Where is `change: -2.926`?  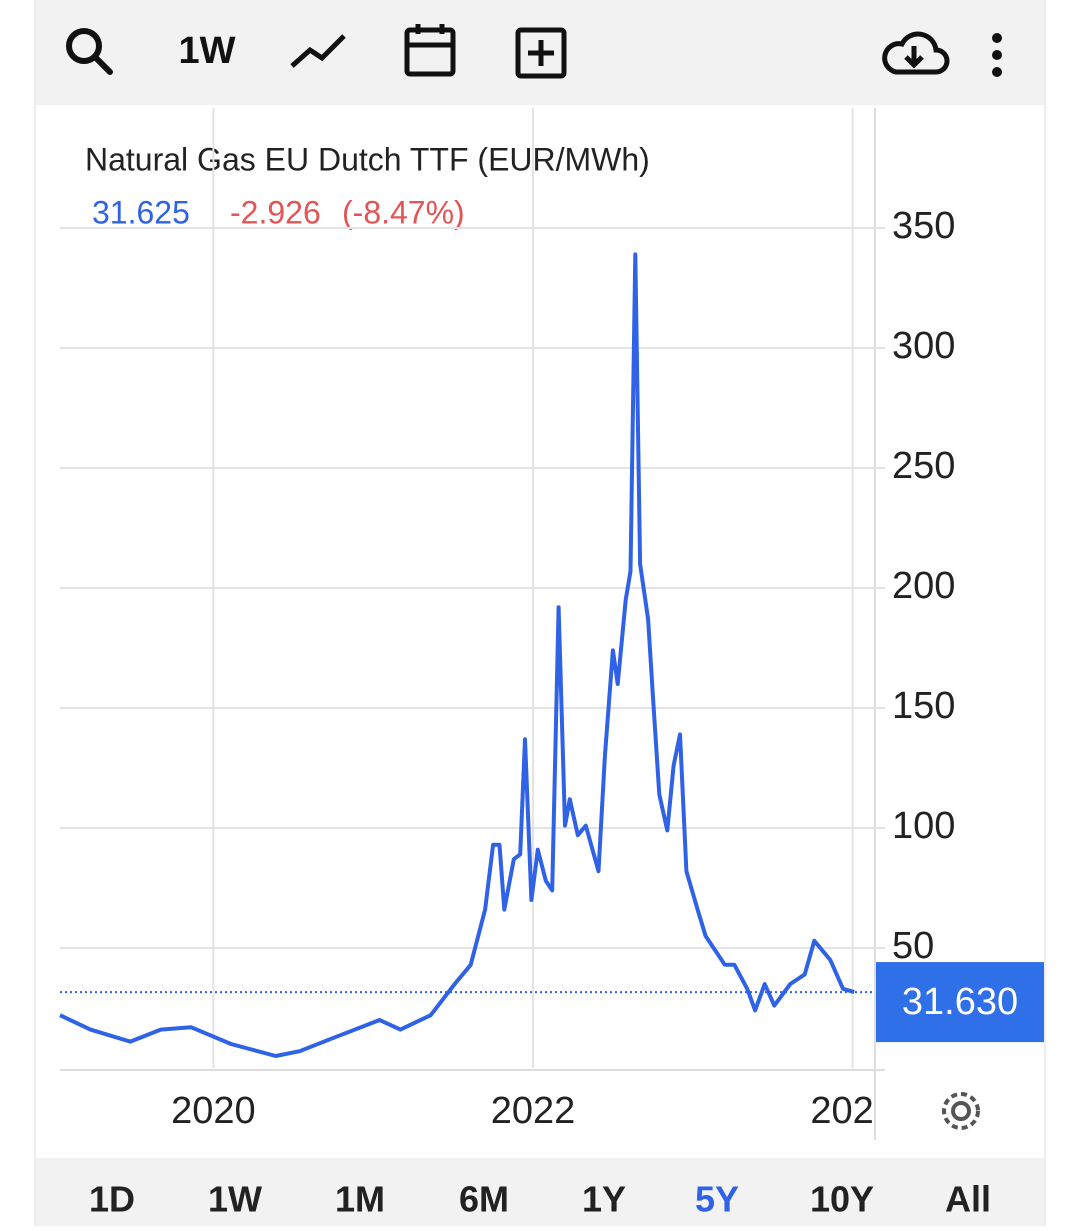
change: -2.926 is located at coordinates (275, 212).